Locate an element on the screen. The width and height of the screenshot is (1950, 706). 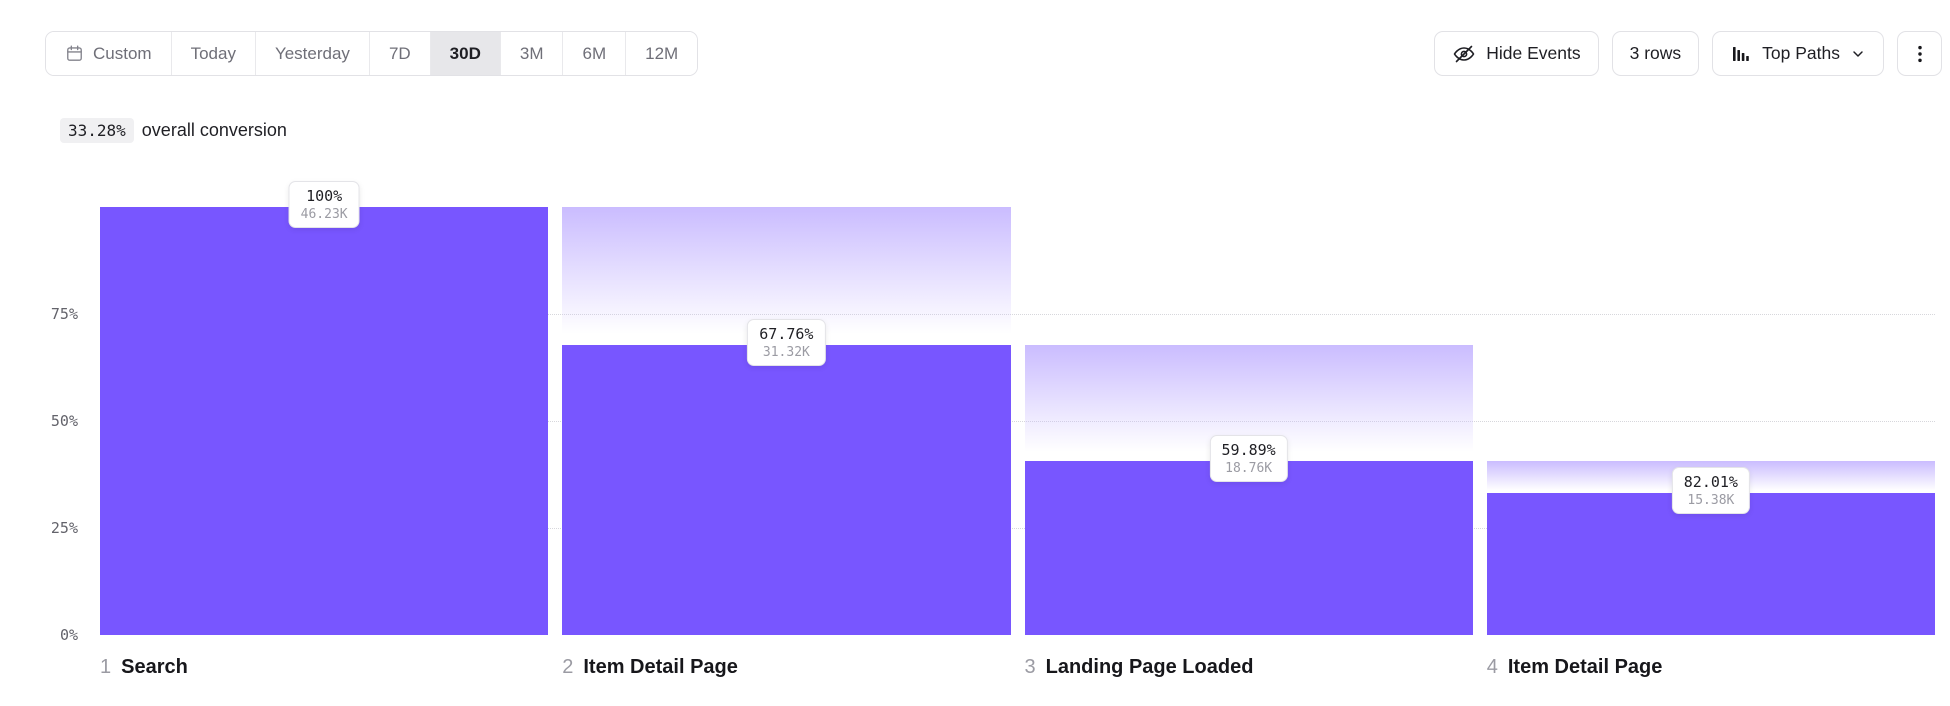
badge-percentage: 67.76% is located at coordinates (786, 333).